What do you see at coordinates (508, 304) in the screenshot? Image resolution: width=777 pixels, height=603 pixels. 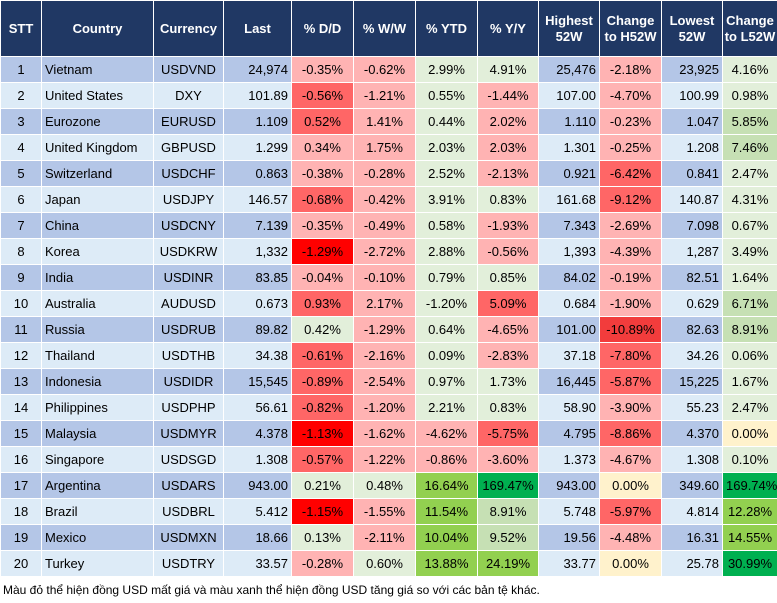 I see `cell-yy: 5.09%` at bounding box center [508, 304].